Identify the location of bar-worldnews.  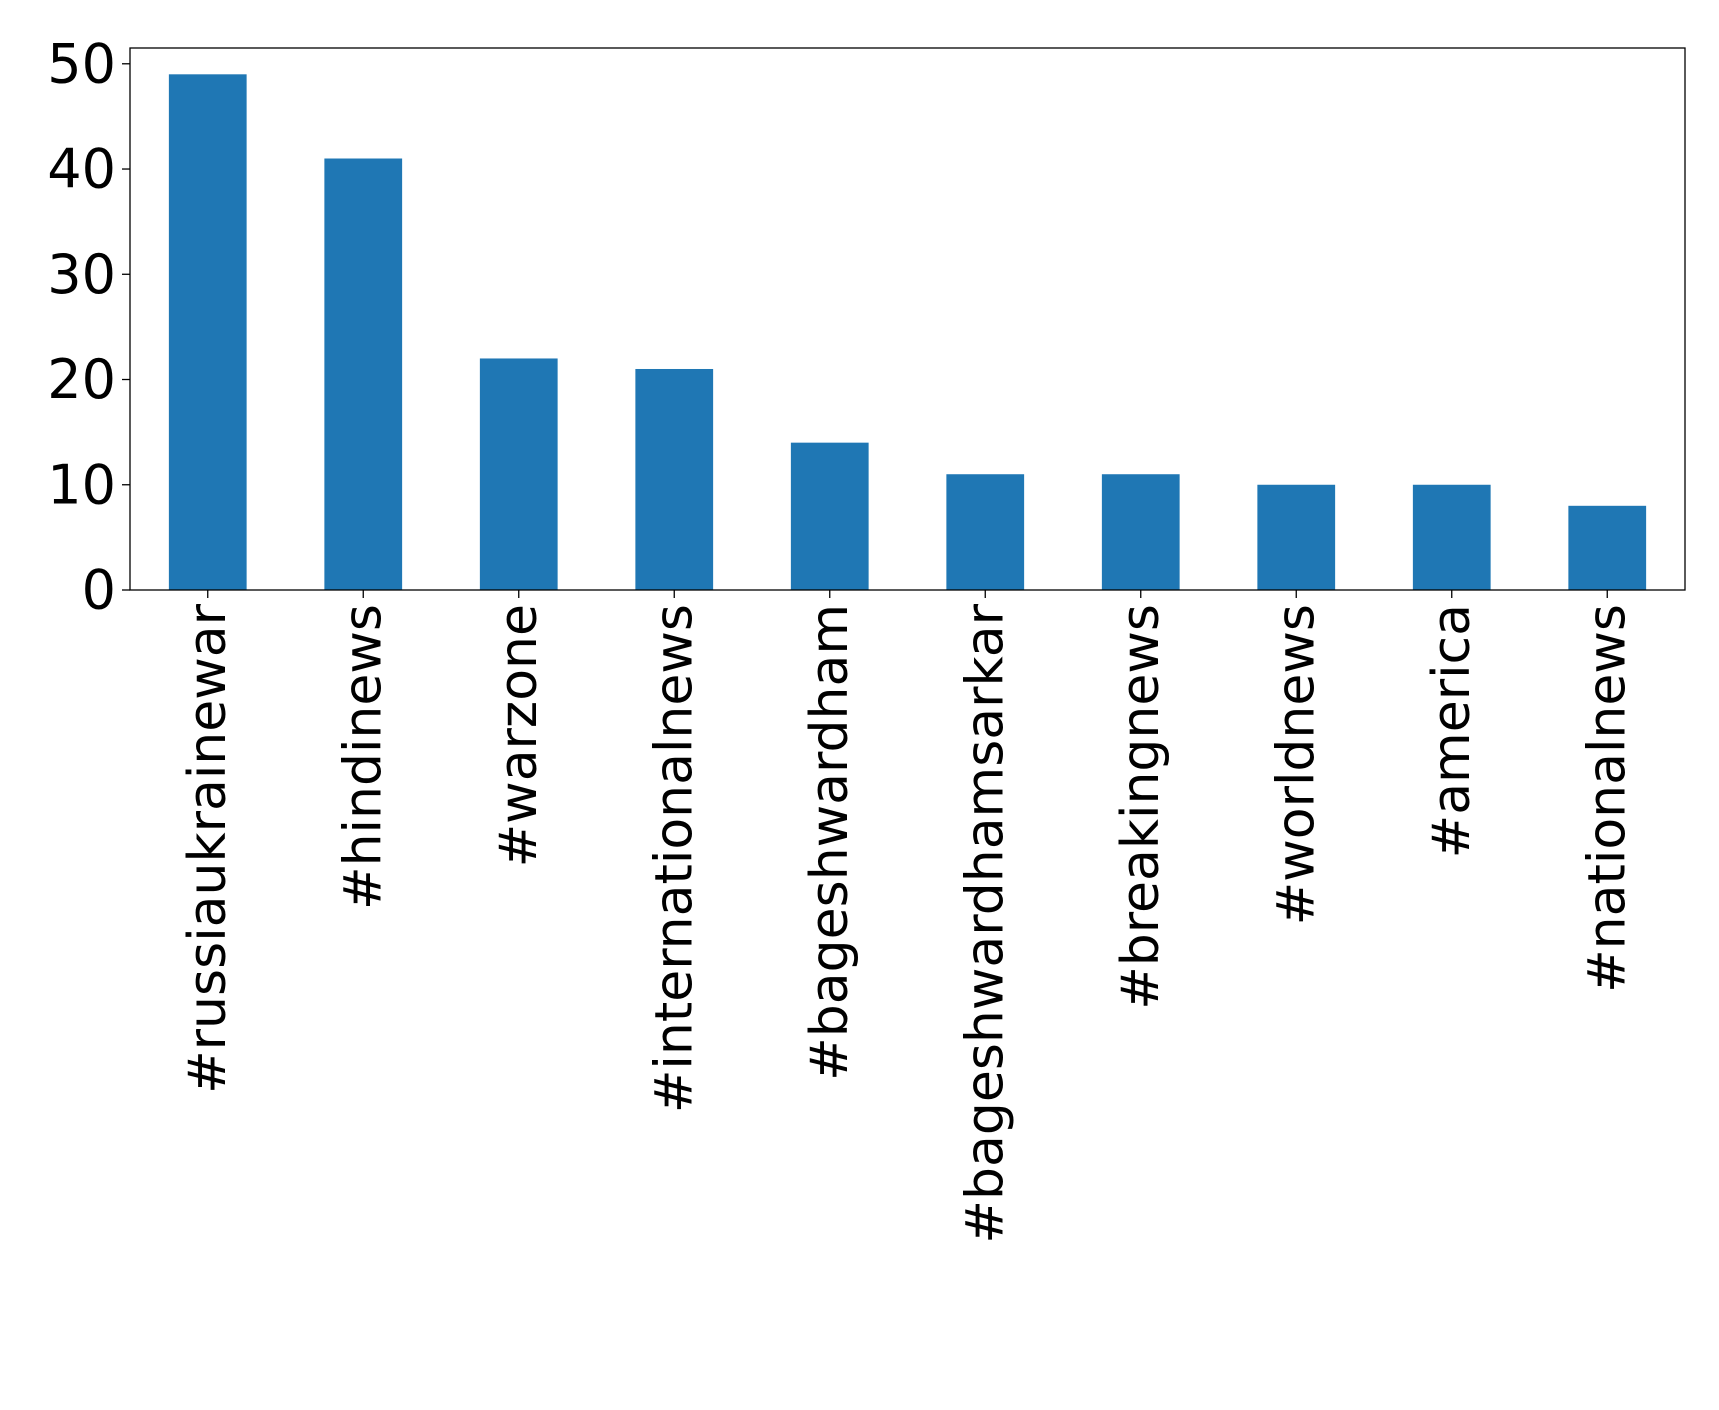
(1296, 537).